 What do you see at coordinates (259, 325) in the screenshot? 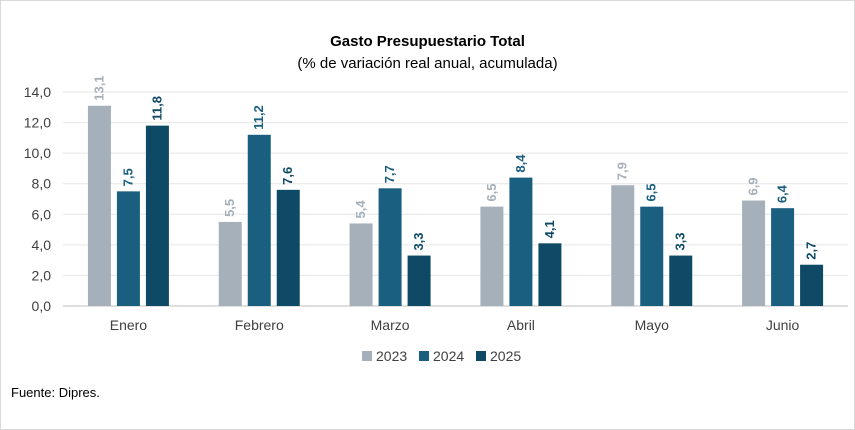
I see `x-tick-label: Febrero` at bounding box center [259, 325].